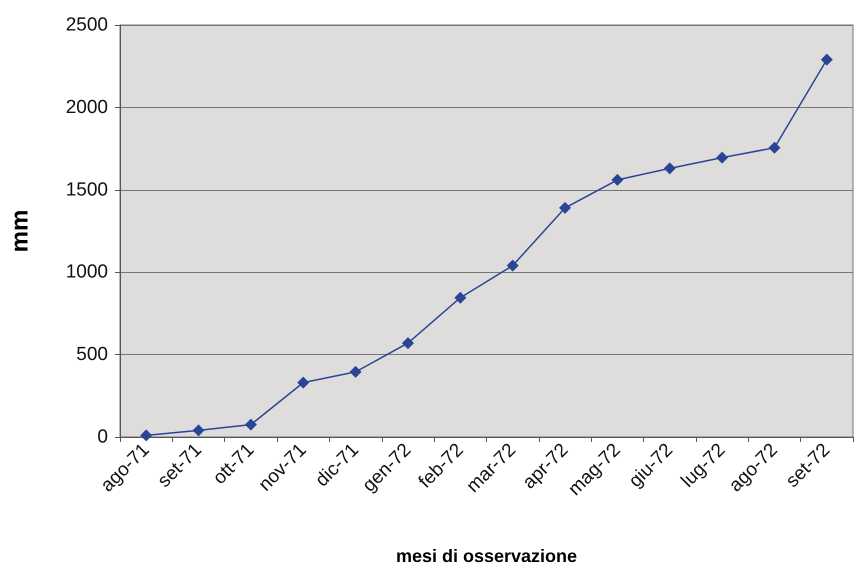  Describe the element at coordinates (92, 355) in the screenshot. I see `y-tick-label: 500` at that location.